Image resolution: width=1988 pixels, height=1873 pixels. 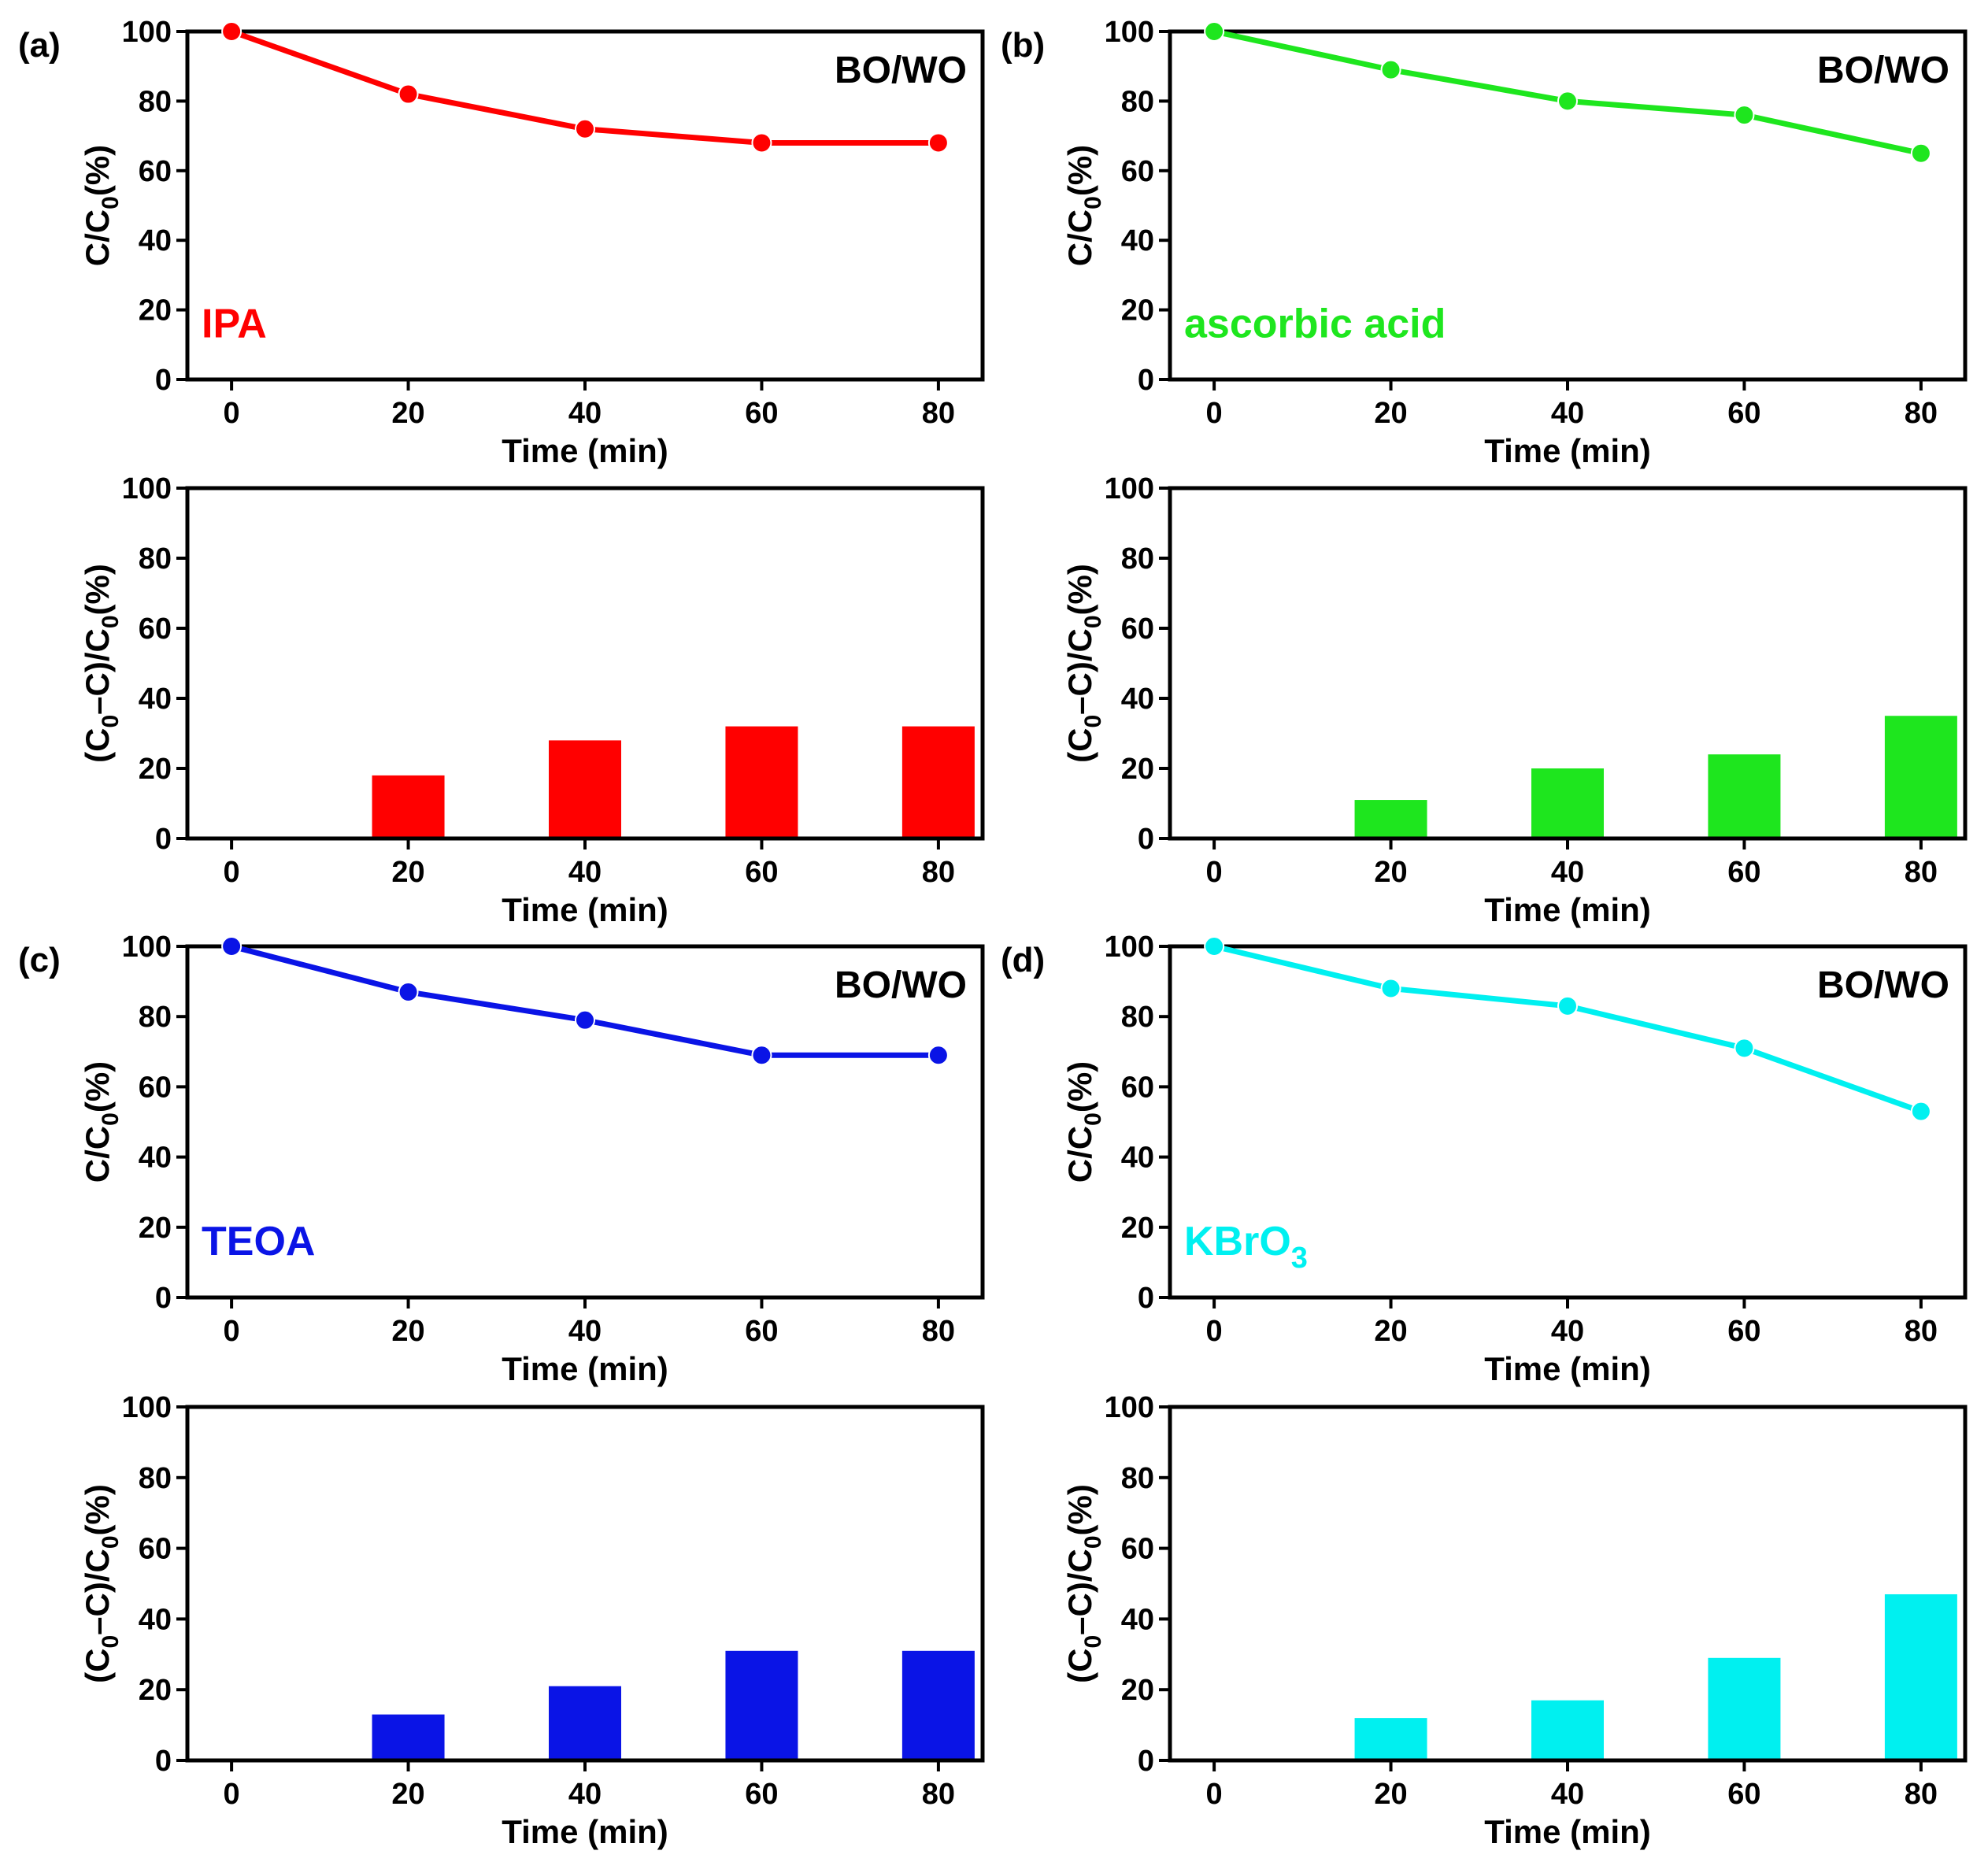 What do you see at coordinates (584, 1000) in the screenshot?
I see `series-line` at bounding box center [584, 1000].